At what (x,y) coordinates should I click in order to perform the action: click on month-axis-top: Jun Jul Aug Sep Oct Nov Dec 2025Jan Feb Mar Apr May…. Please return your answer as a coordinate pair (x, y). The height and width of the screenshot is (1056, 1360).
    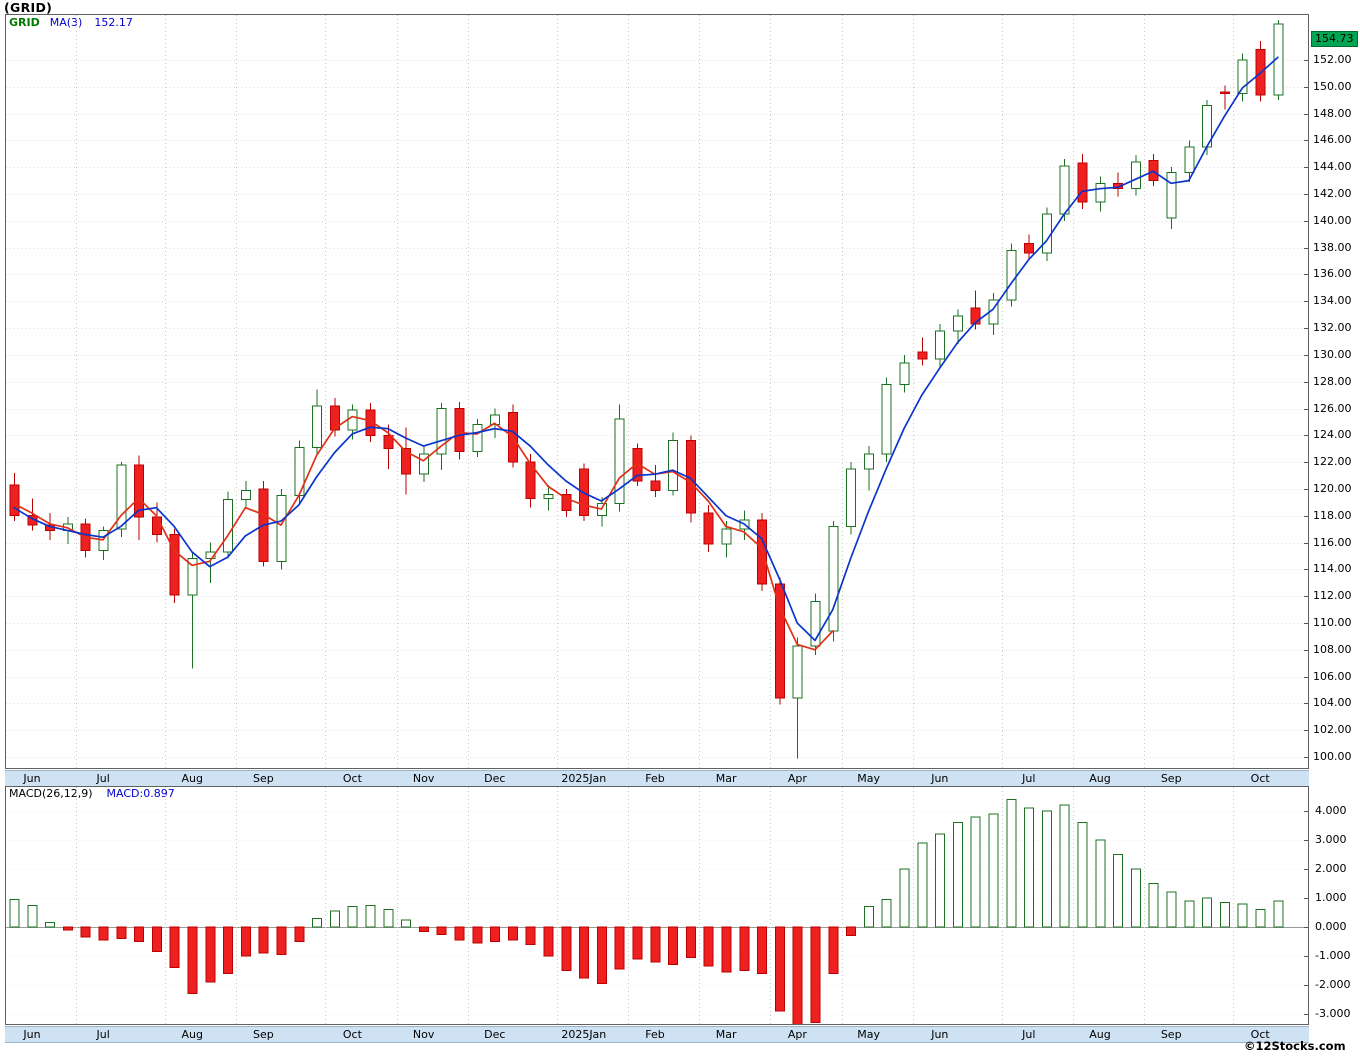
    Looking at the image, I should click on (657, 778).